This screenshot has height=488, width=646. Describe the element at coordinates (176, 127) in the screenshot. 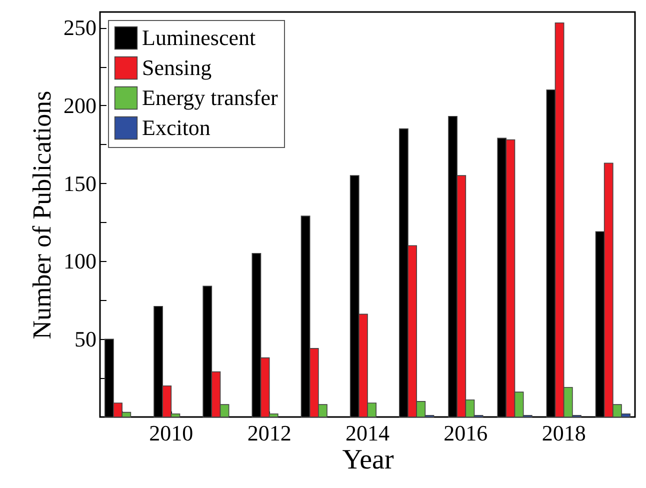

I see `legend-label: Exciton` at that location.